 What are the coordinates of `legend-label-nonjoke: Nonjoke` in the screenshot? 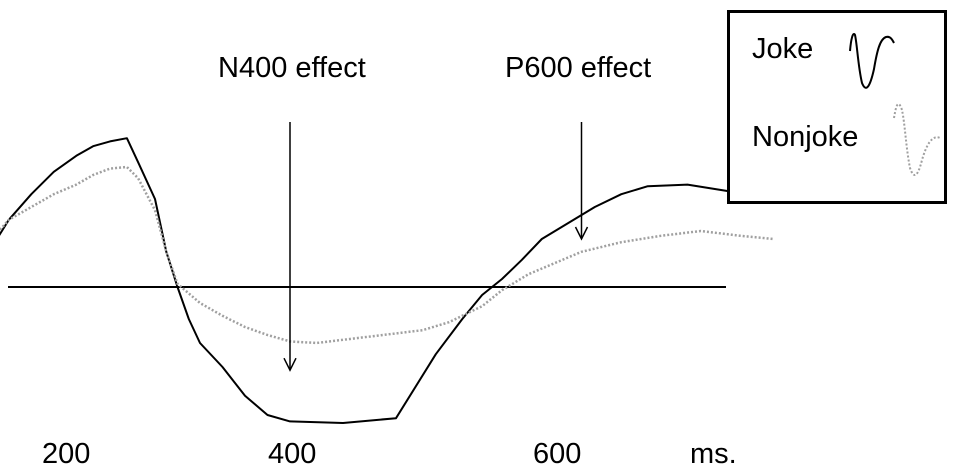 It's located at (805, 137).